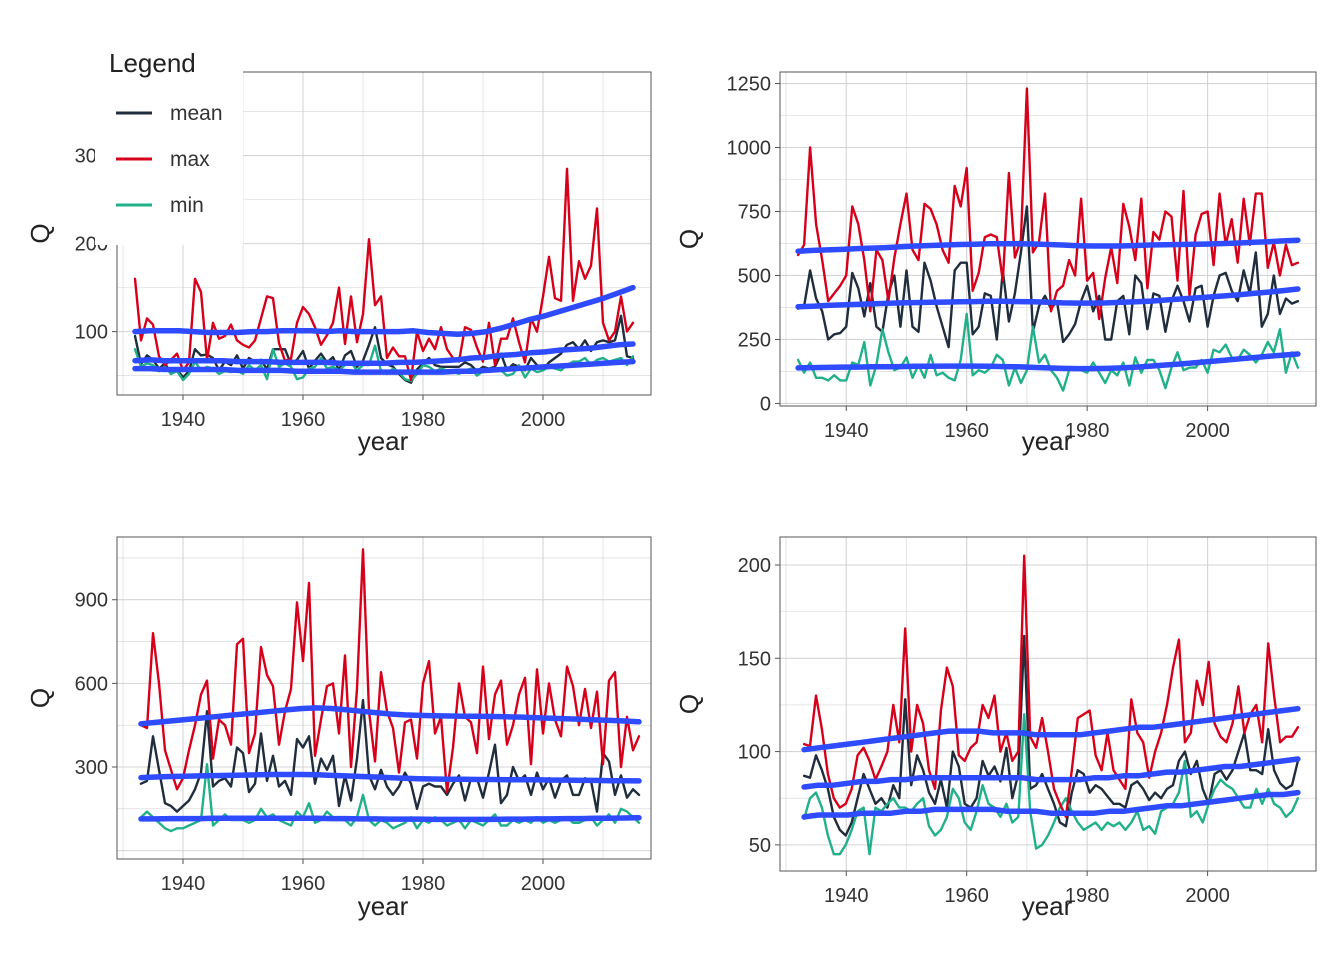 Image resolution: width=1344 pixels, height=960 pixels. Describe the element at coordinates (91, 768) in the screenshot. I see `y-tick-label: 300` at that location.